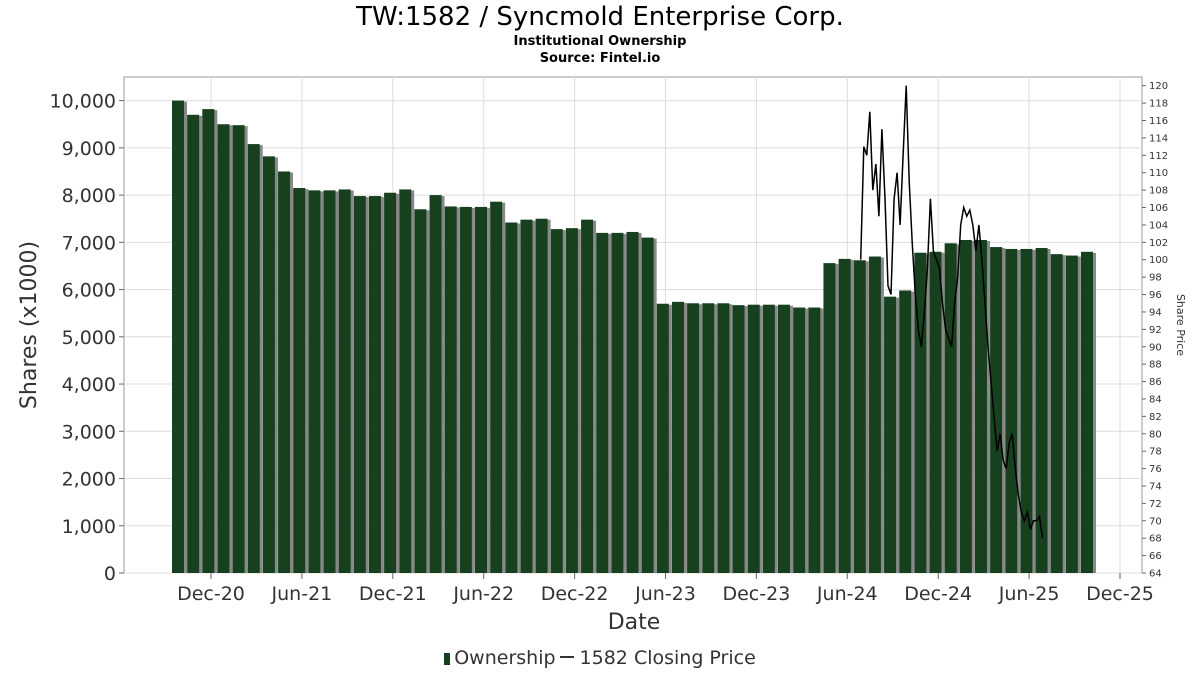  I want to click on y2-tick-label: 80, so click(1155, 434).